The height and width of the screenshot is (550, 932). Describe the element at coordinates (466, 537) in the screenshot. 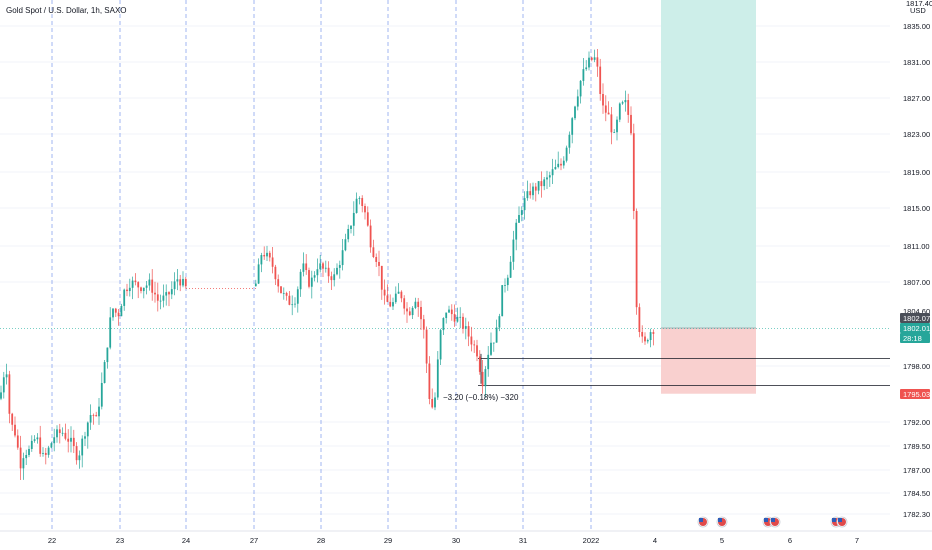

I see `time-axis: 22 23 24 27 28 29 30 31 2022 4 5 6 7` at that location.